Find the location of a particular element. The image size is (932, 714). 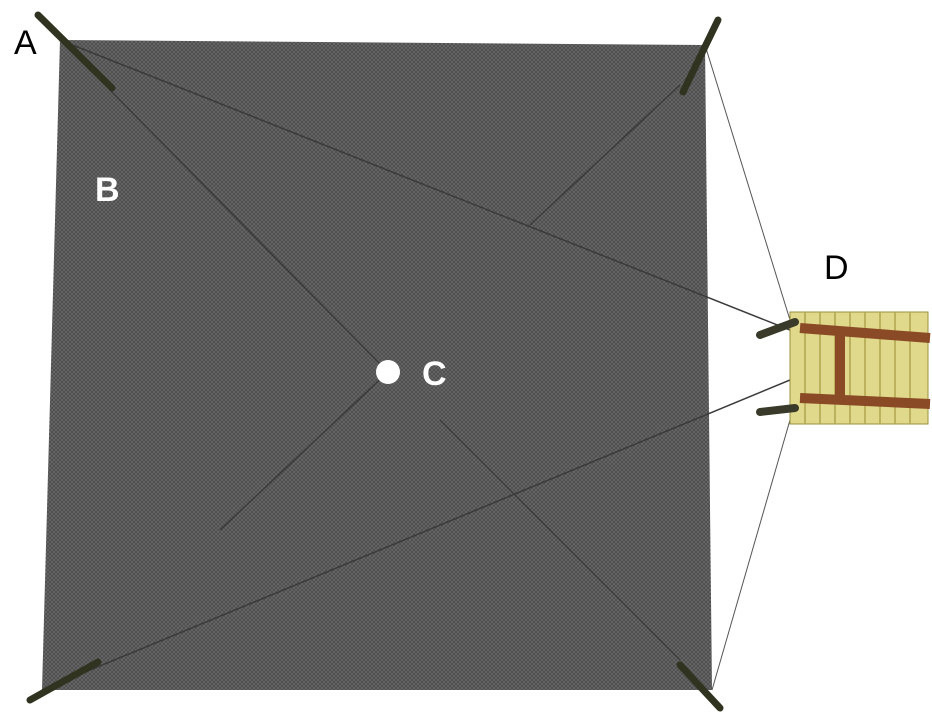

label-b: B is located at coordinates (107, 190).